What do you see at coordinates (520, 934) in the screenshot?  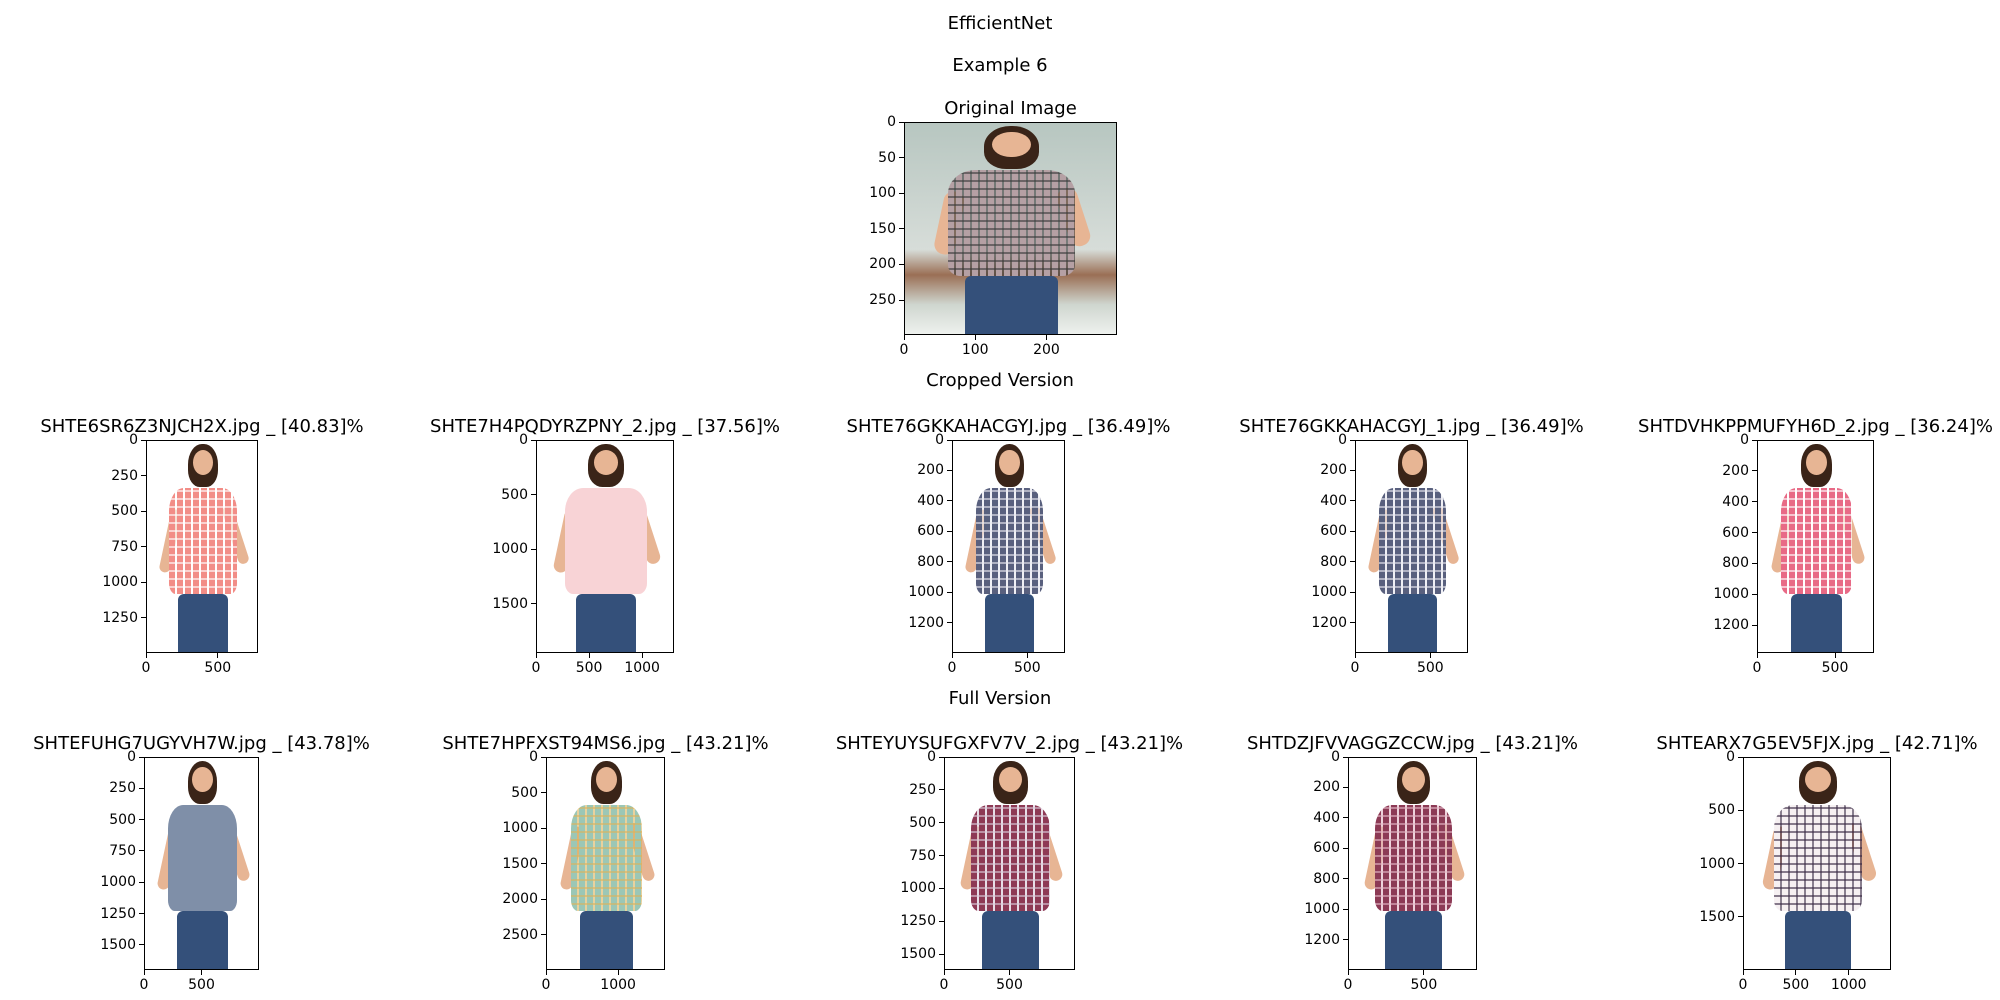 I see `y-tick-label: 2500` at bounding box center [520, 934].